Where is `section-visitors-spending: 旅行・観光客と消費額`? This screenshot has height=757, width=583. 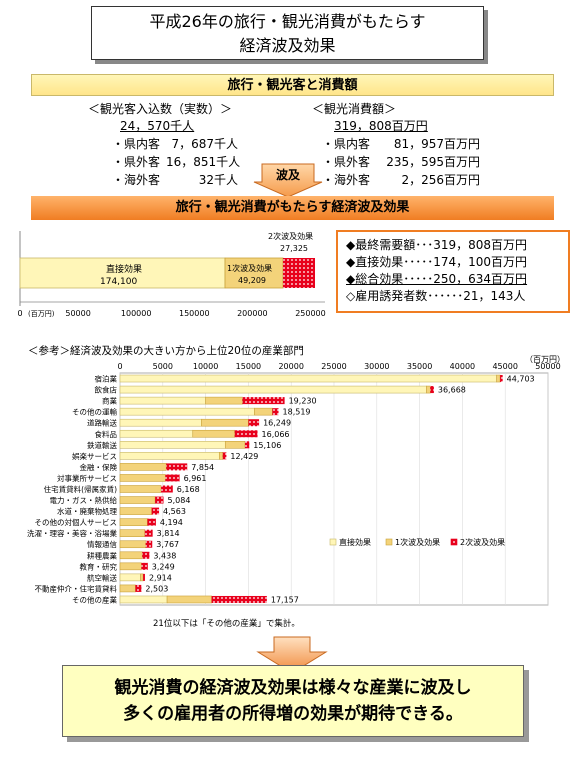
section-visitors-spending: 旅行・観光客と消費額 is located at coordinates (292, 85).